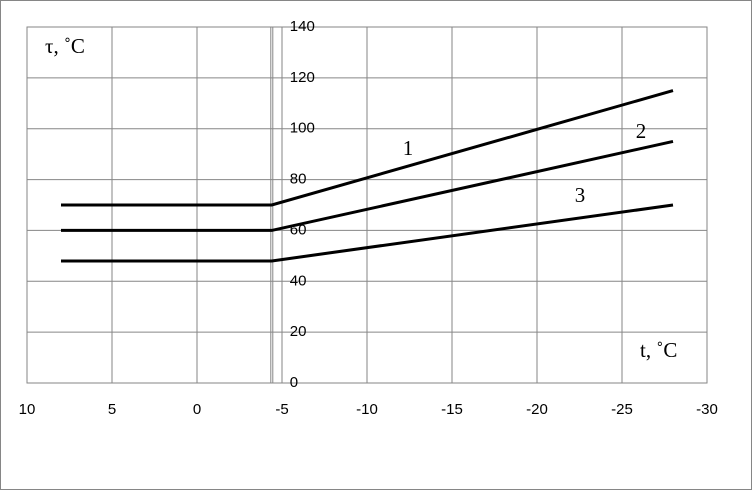 The image size is (752, 490). What do you see at coordinates (367, 233) in the screenshot?
I see `series-line` at bounding box center [367, 233].